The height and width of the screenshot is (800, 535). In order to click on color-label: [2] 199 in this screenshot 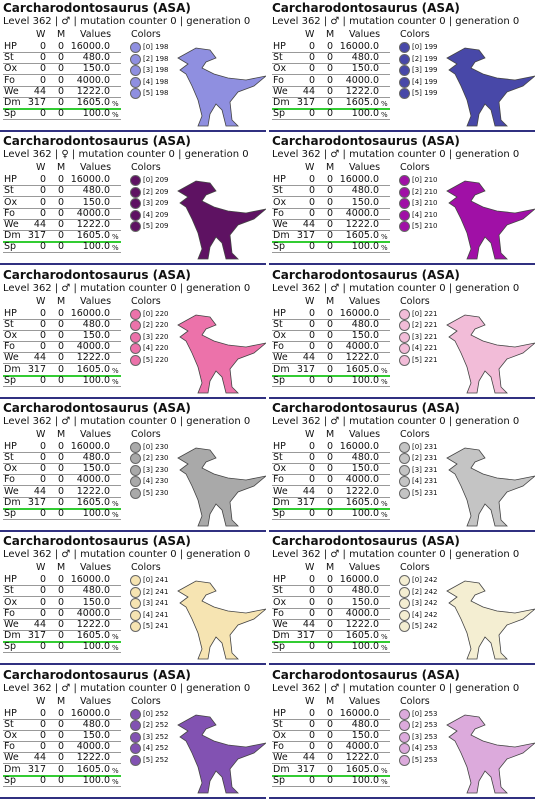, I will do `click(425, 58)`.